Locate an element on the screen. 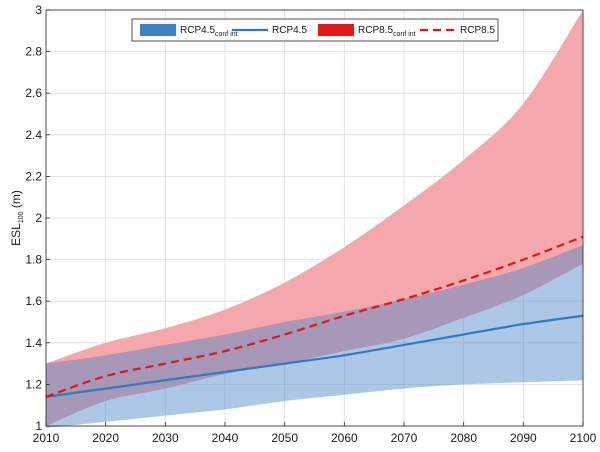 This screenshot has height=452, width=600. y-tick-label: 2.8 is located at coordinates (33, 52).